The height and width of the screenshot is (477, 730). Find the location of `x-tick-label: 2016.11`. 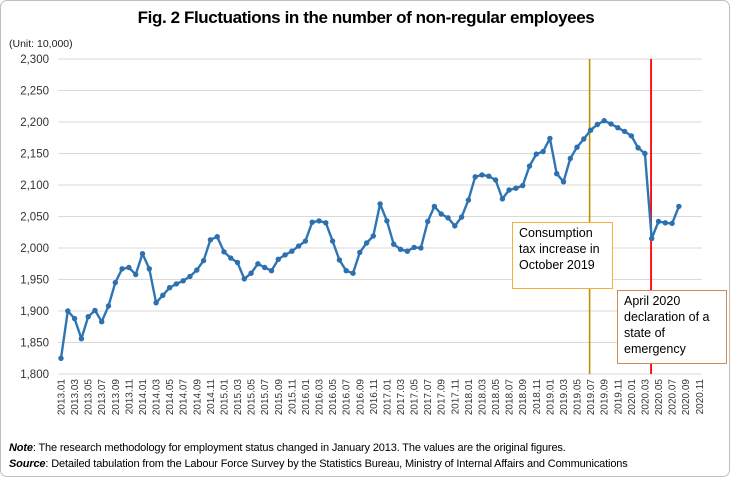

x-tick-label: 2016.11 is located at coordinates (374, 397).